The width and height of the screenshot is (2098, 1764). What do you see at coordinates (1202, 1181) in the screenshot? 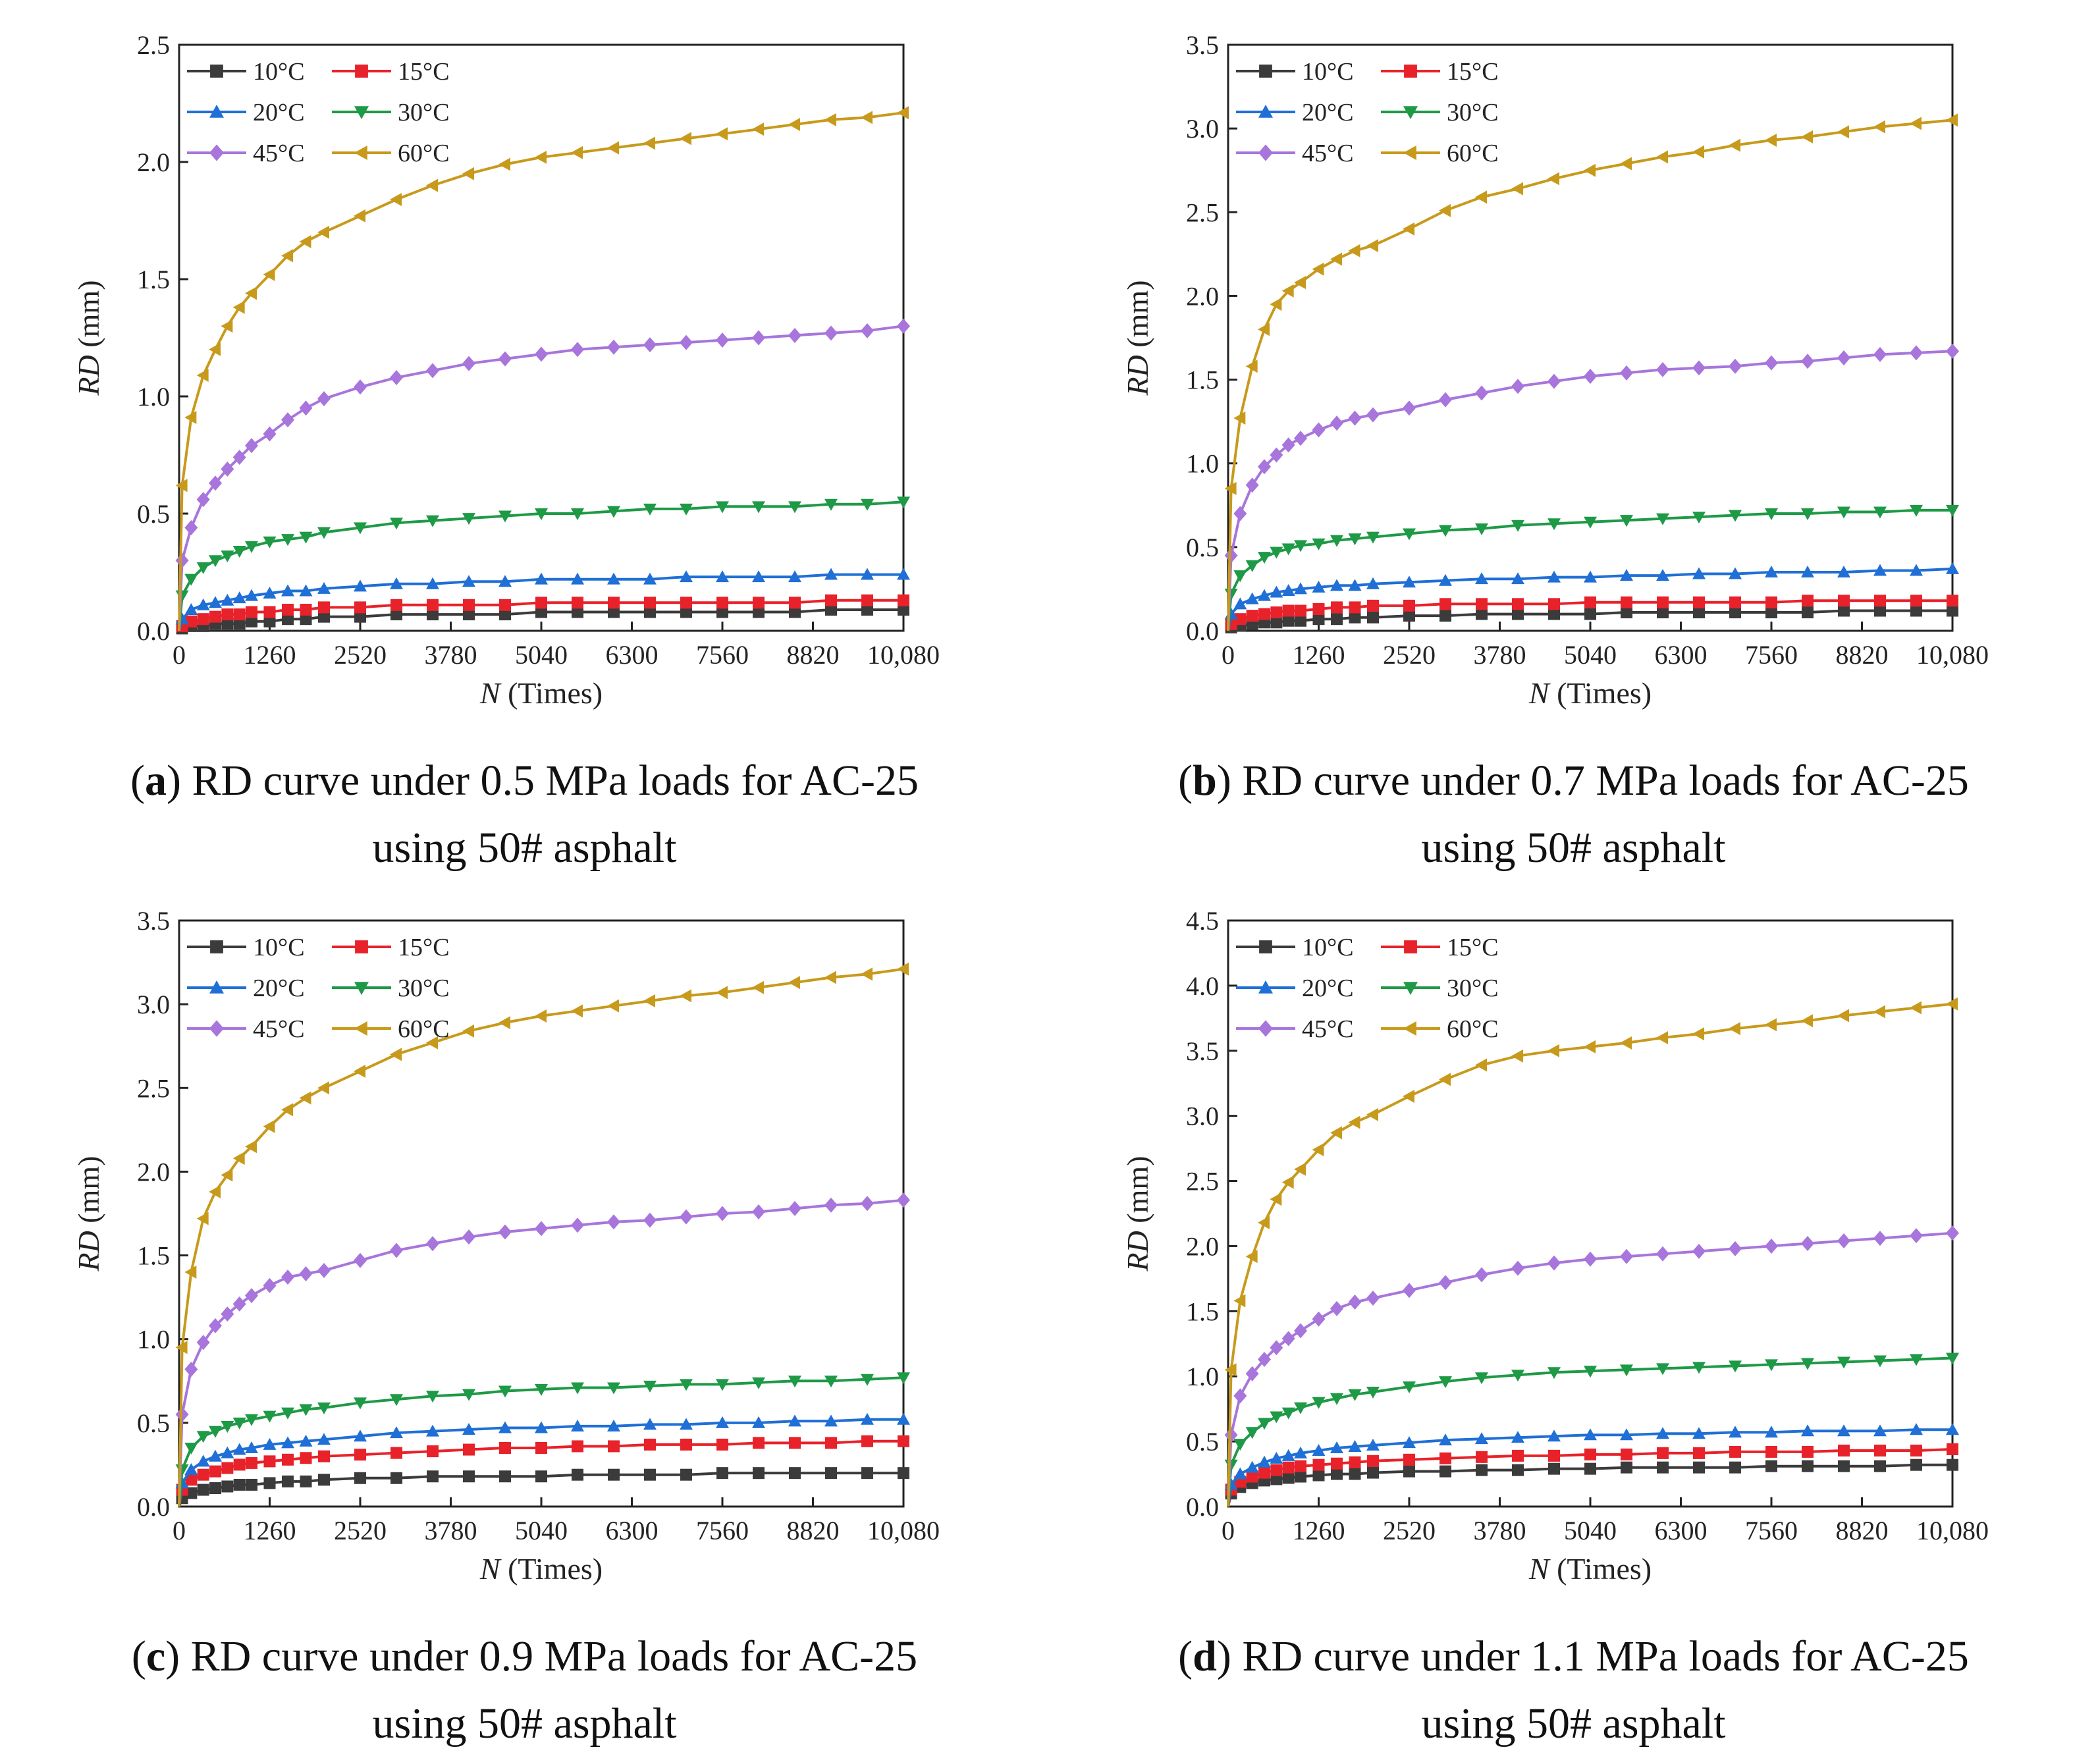
I see `y-tick-label: 2.5` at bounding box center [1202, 1181].